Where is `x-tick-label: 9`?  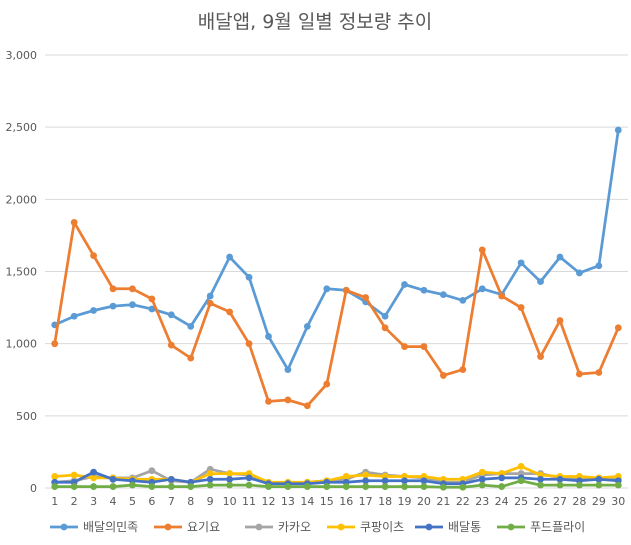
x-tick-label: 9 is located at coordinates (210, 501).